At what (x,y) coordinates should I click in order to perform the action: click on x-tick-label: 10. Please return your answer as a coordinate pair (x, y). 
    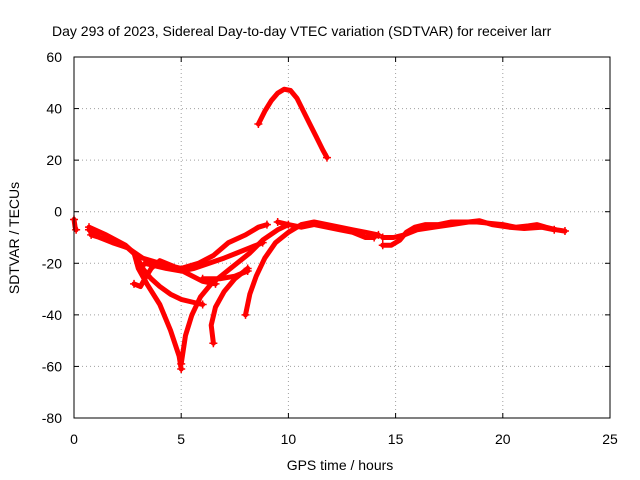
    Looking at the image, I should click on (289, 439).